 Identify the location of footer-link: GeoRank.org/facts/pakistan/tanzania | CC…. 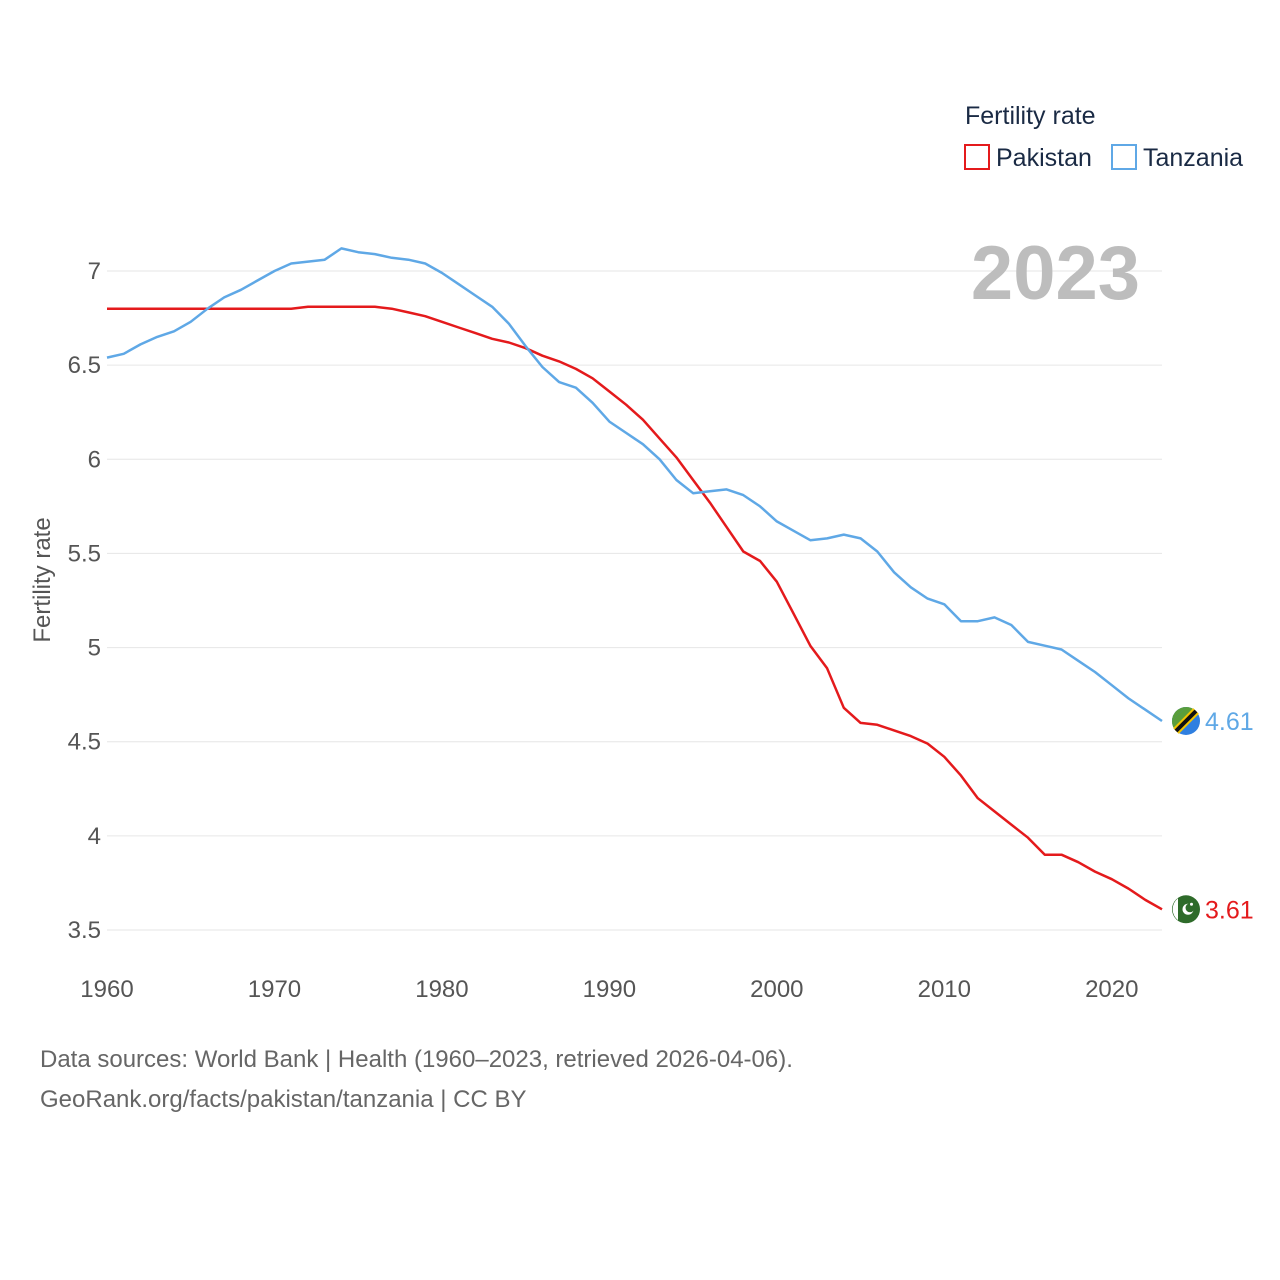
(283, 1099).